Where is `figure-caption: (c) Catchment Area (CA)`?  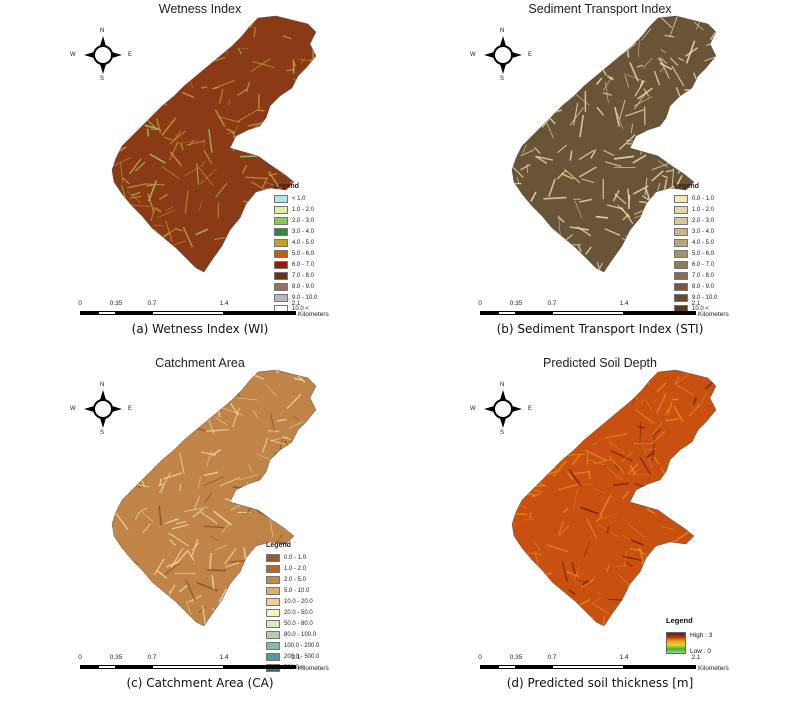 figure-caption: (c) Catchment Area (CA) is located at coordinates (200, 683).